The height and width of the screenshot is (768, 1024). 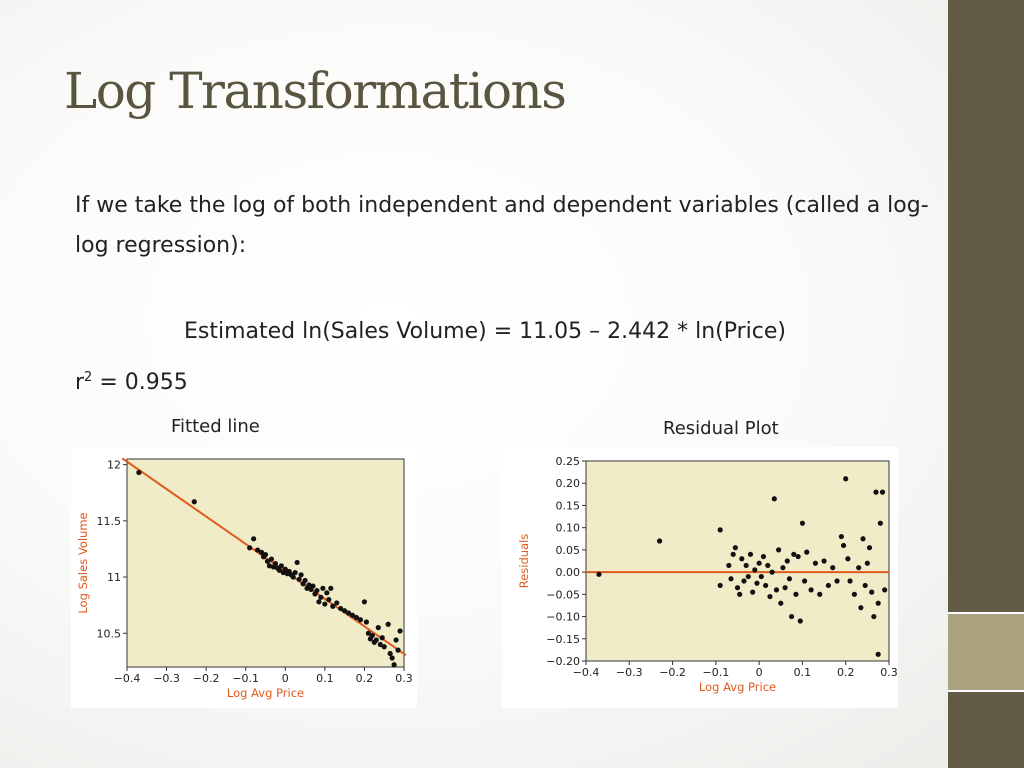 What do you see at coordinates (568, 572) in the screenshot?
I see `y-tick-label: 0.00` at bounding box center [568, 572].